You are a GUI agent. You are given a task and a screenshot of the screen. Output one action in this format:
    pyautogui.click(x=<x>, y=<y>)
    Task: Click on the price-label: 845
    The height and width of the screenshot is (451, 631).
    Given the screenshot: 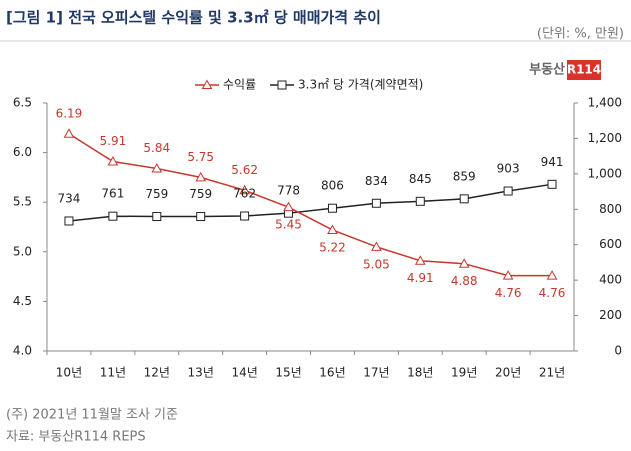 What is the action you would take?
    pyautogui.click(x=420, y=179)
    